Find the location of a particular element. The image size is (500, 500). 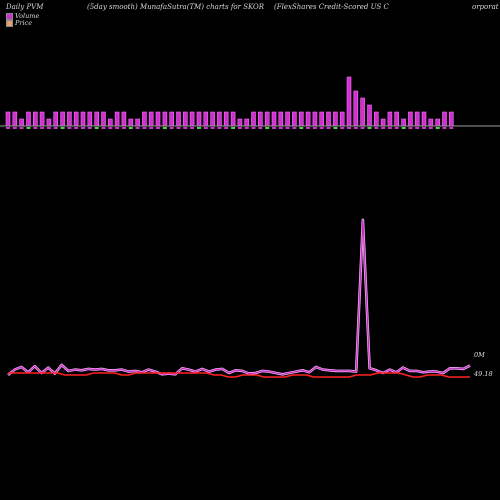

price-line is located at coordinates (239, 375).